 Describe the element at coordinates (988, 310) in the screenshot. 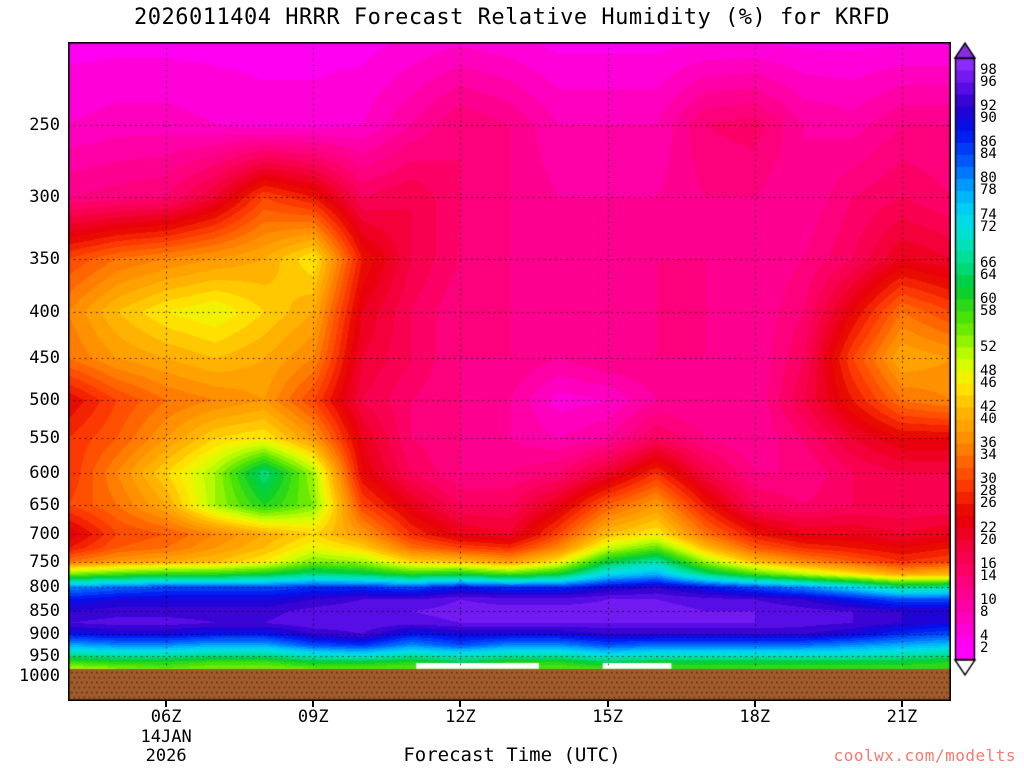

I see `colorbar-tick-label: 58` at that location.